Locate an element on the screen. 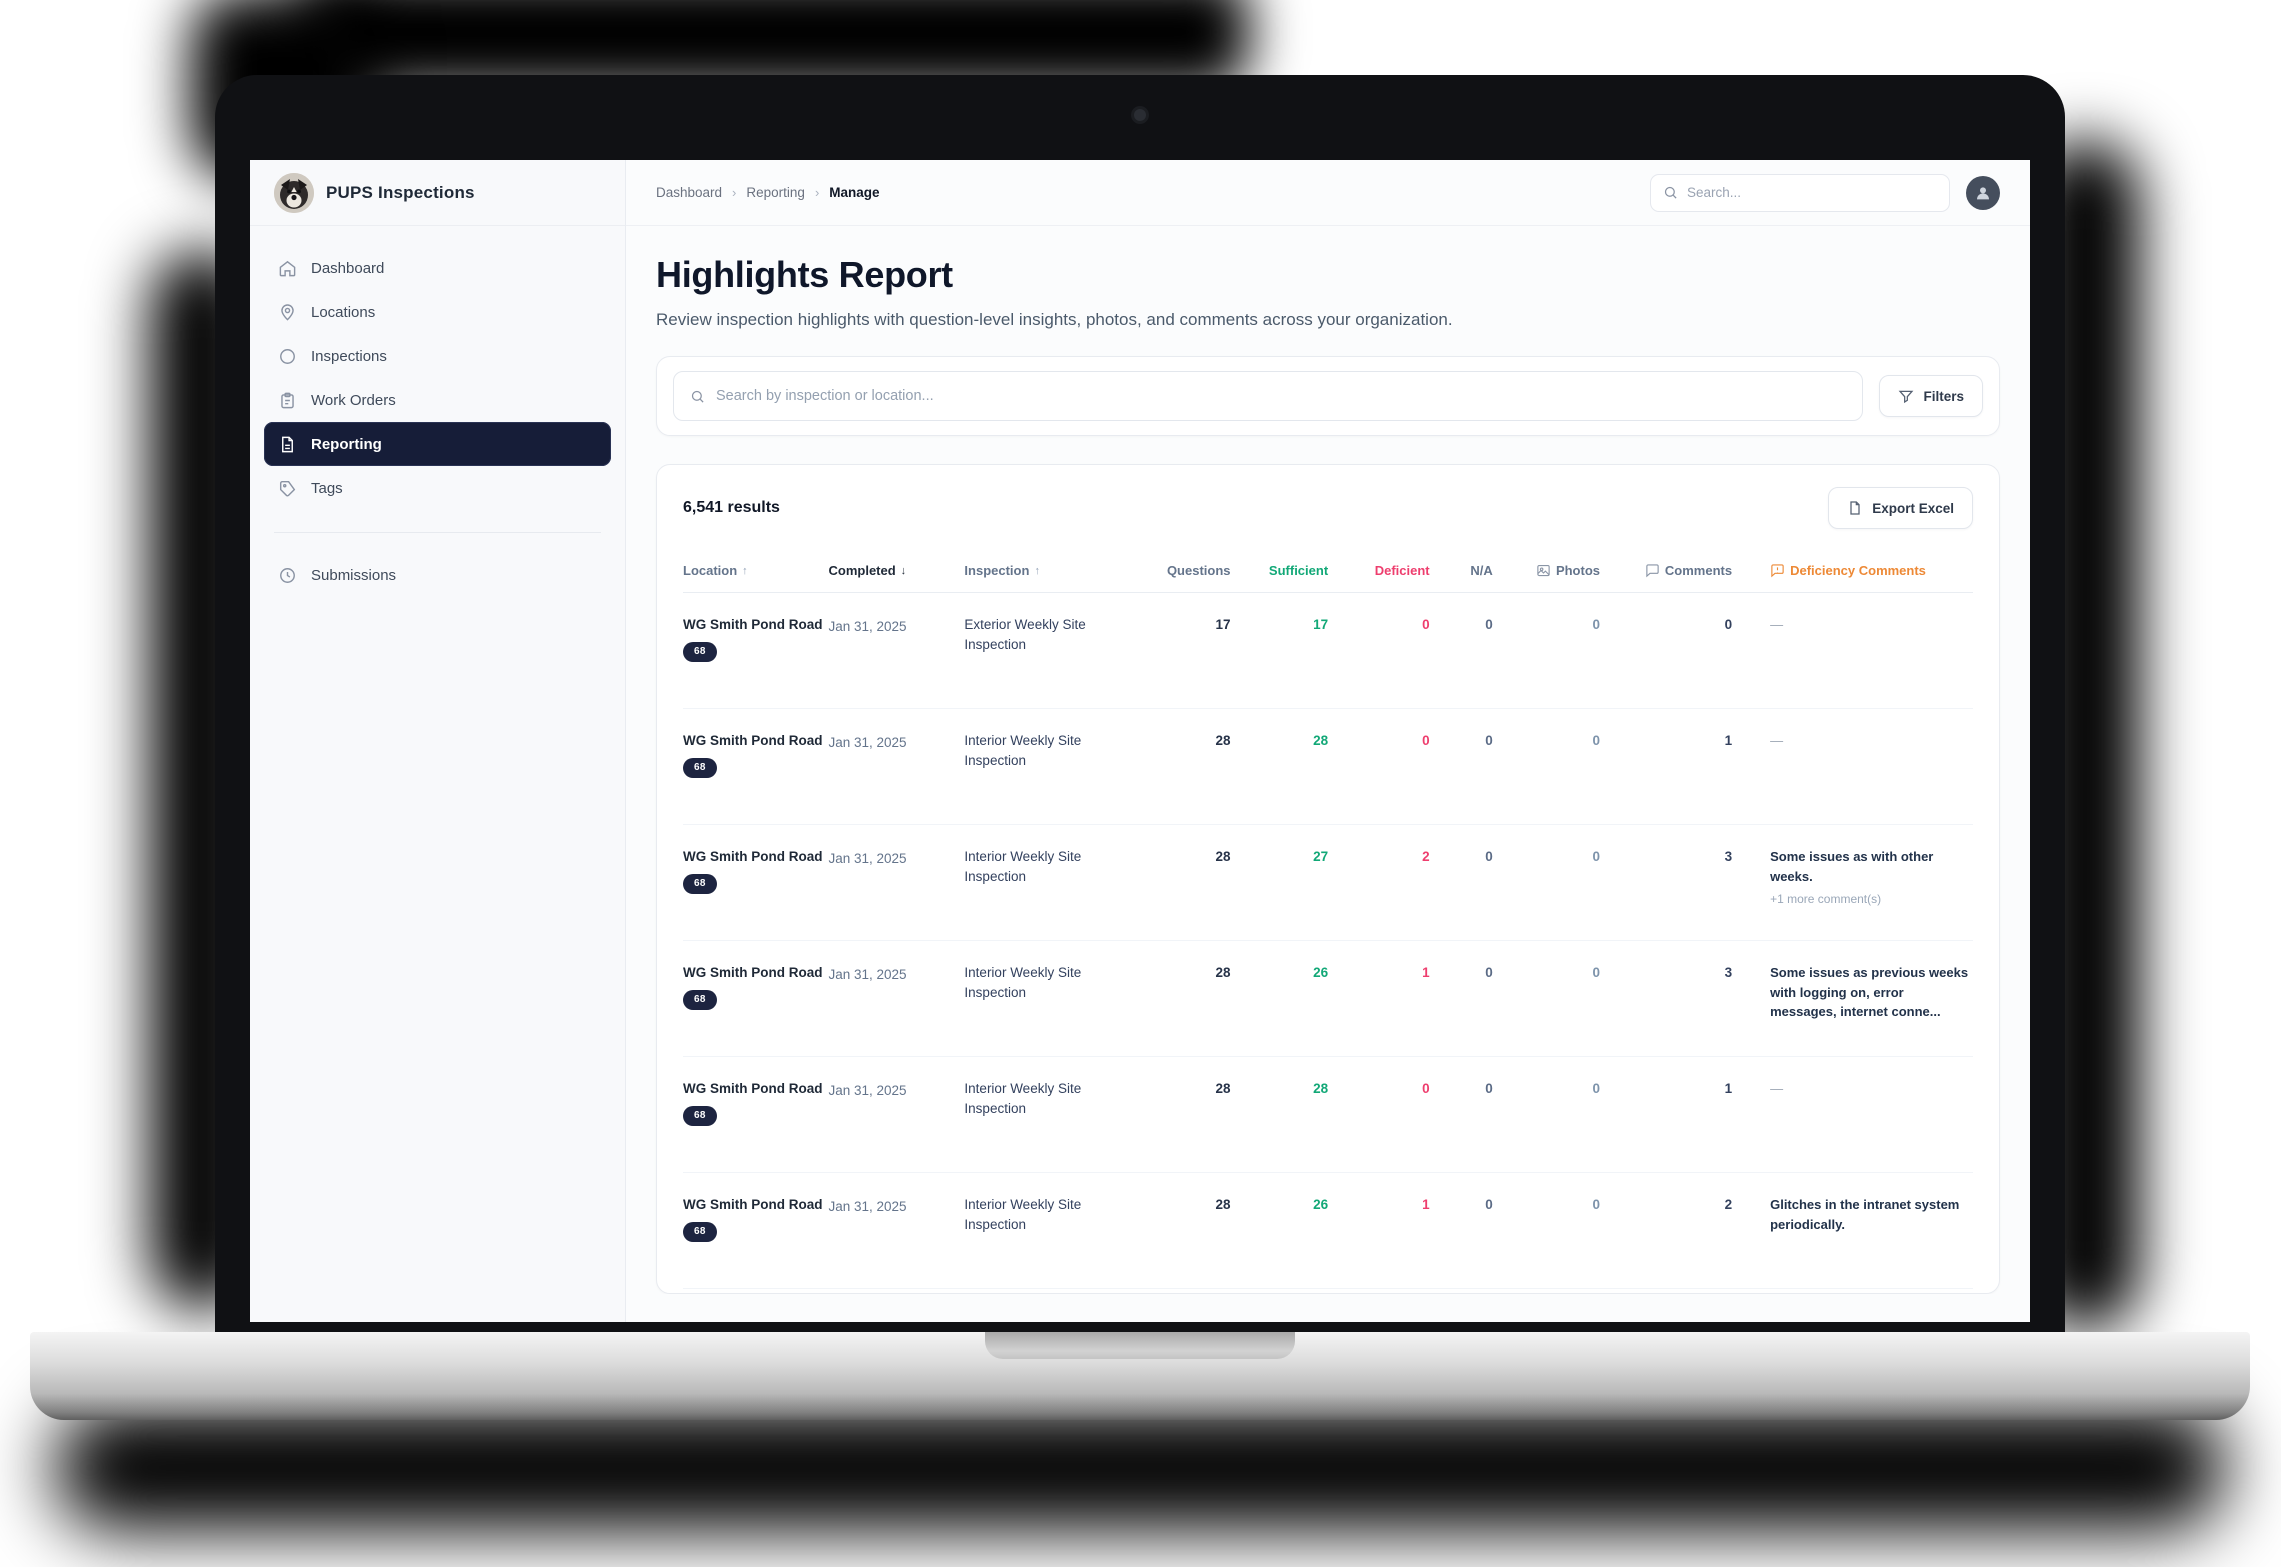  brand: PUPS Inspections is located at coordinates (437, 193).